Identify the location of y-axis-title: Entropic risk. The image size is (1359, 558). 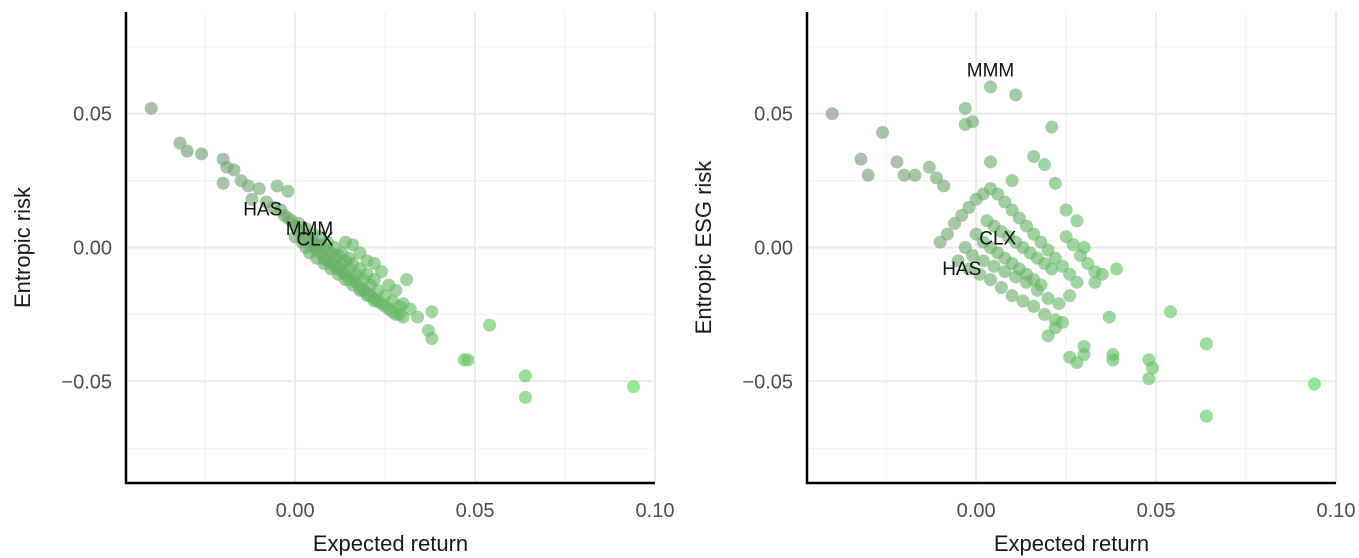
(22, 247).